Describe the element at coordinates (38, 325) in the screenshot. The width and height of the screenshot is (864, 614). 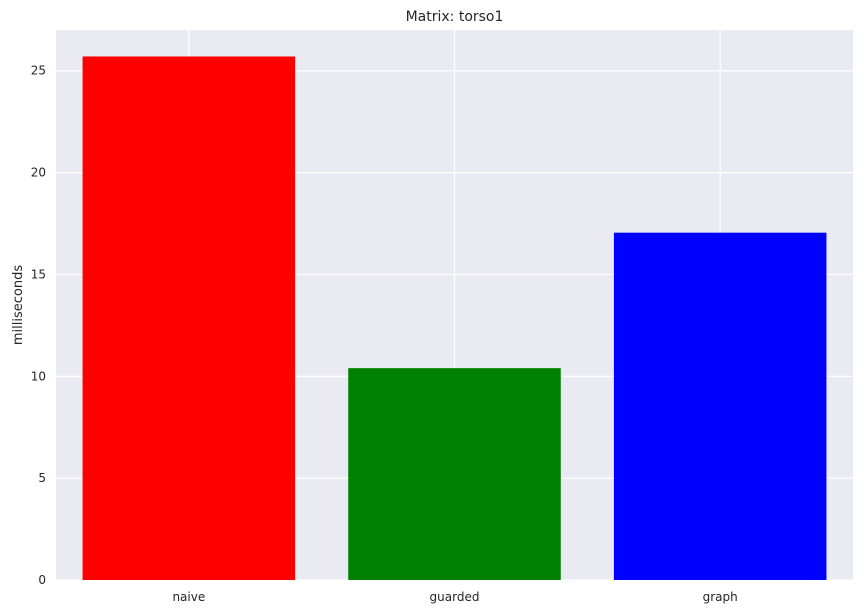
I see `y-tick-labels: 0 5 10 15 20 25` at that location.